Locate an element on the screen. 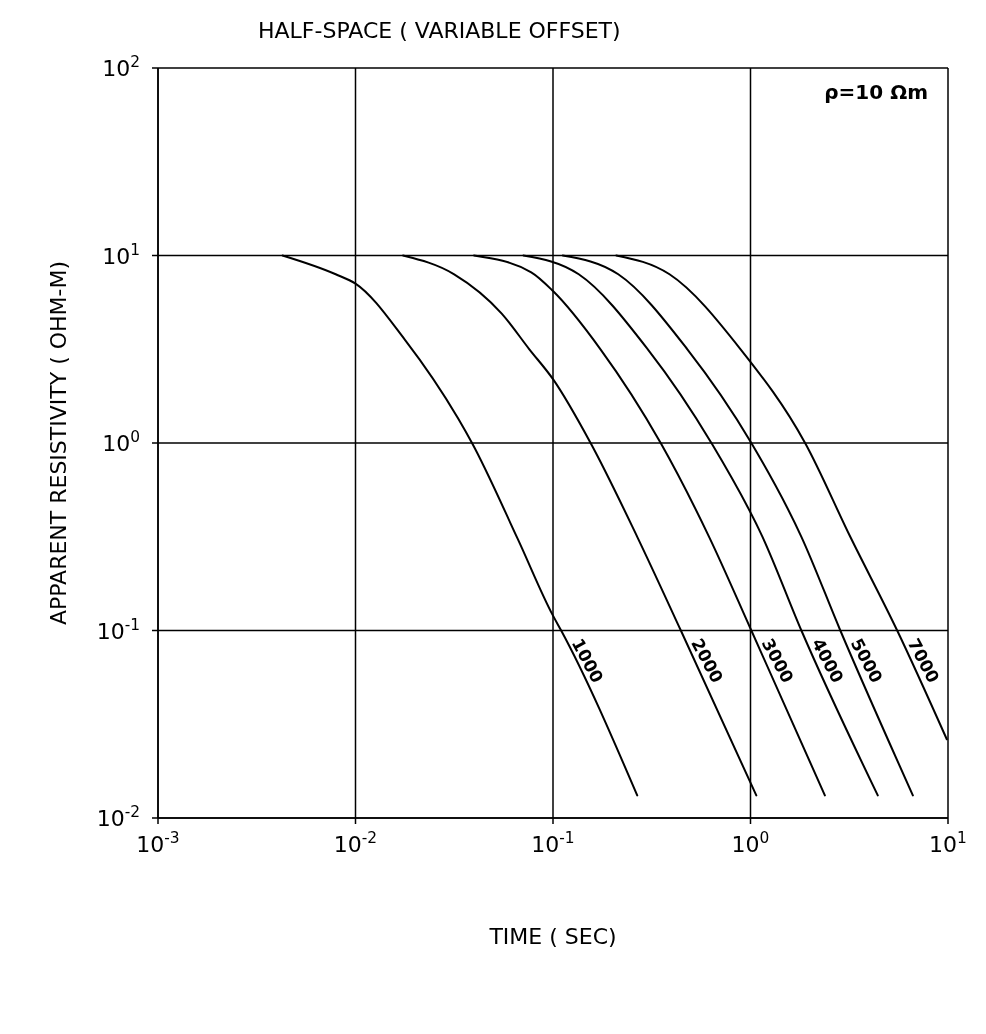  annotation: ρ=10 Ωm is located at coordinates (876, 92).